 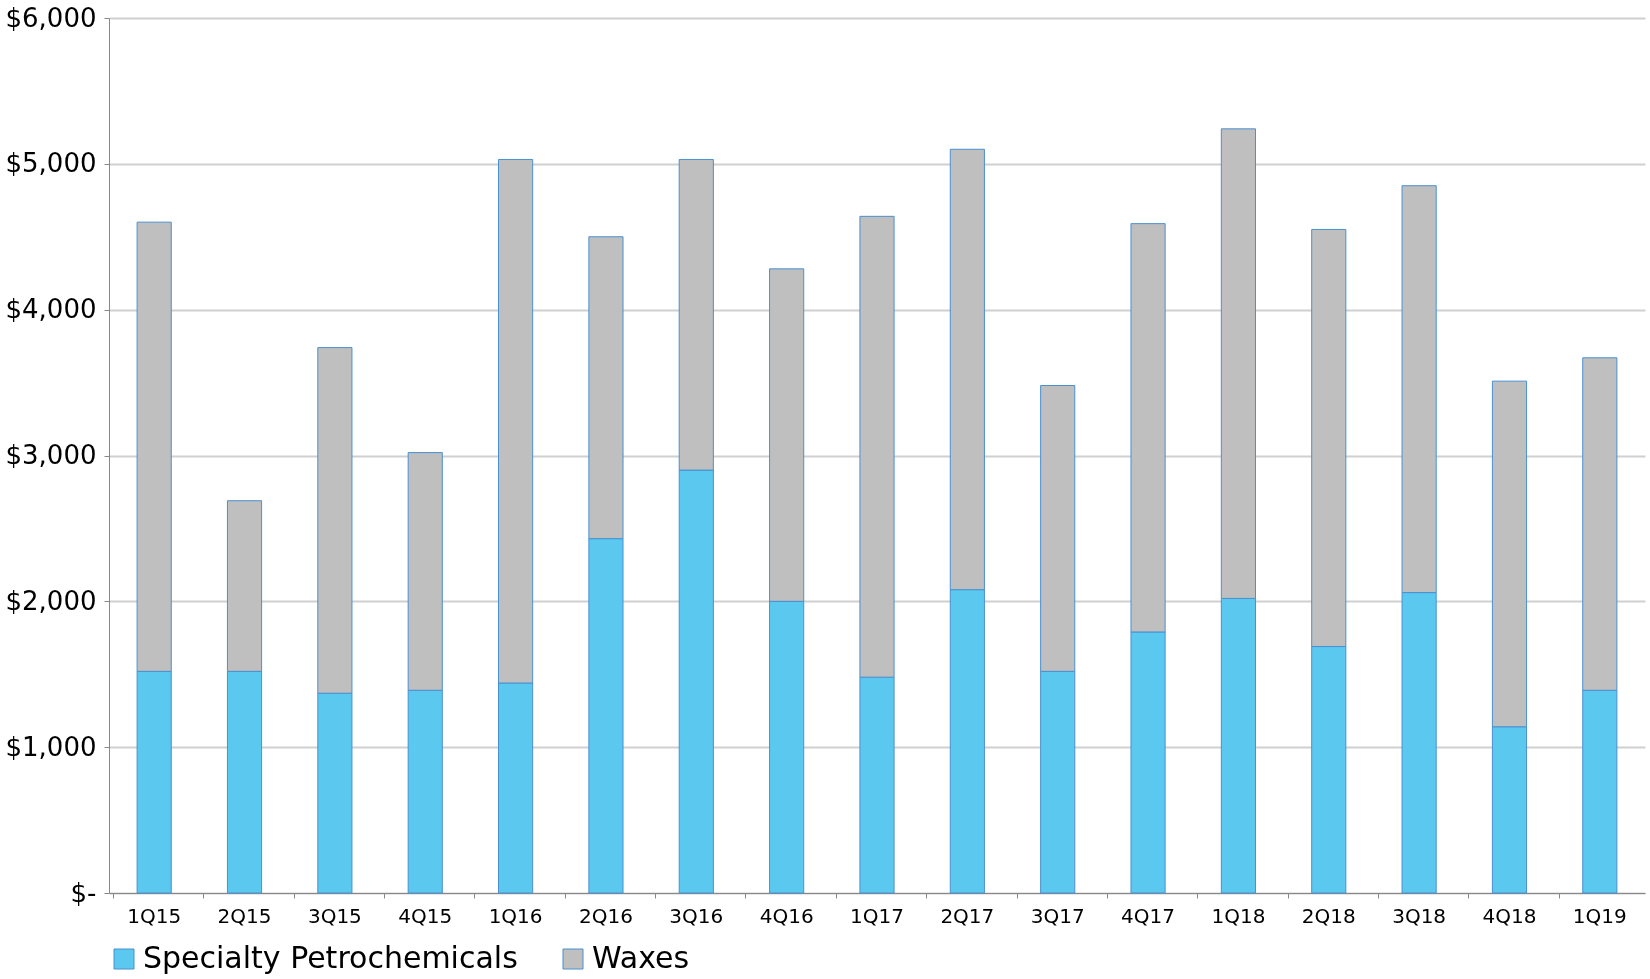 I want to click on y-tick-label: $2,000, so click(x=51, y=600).